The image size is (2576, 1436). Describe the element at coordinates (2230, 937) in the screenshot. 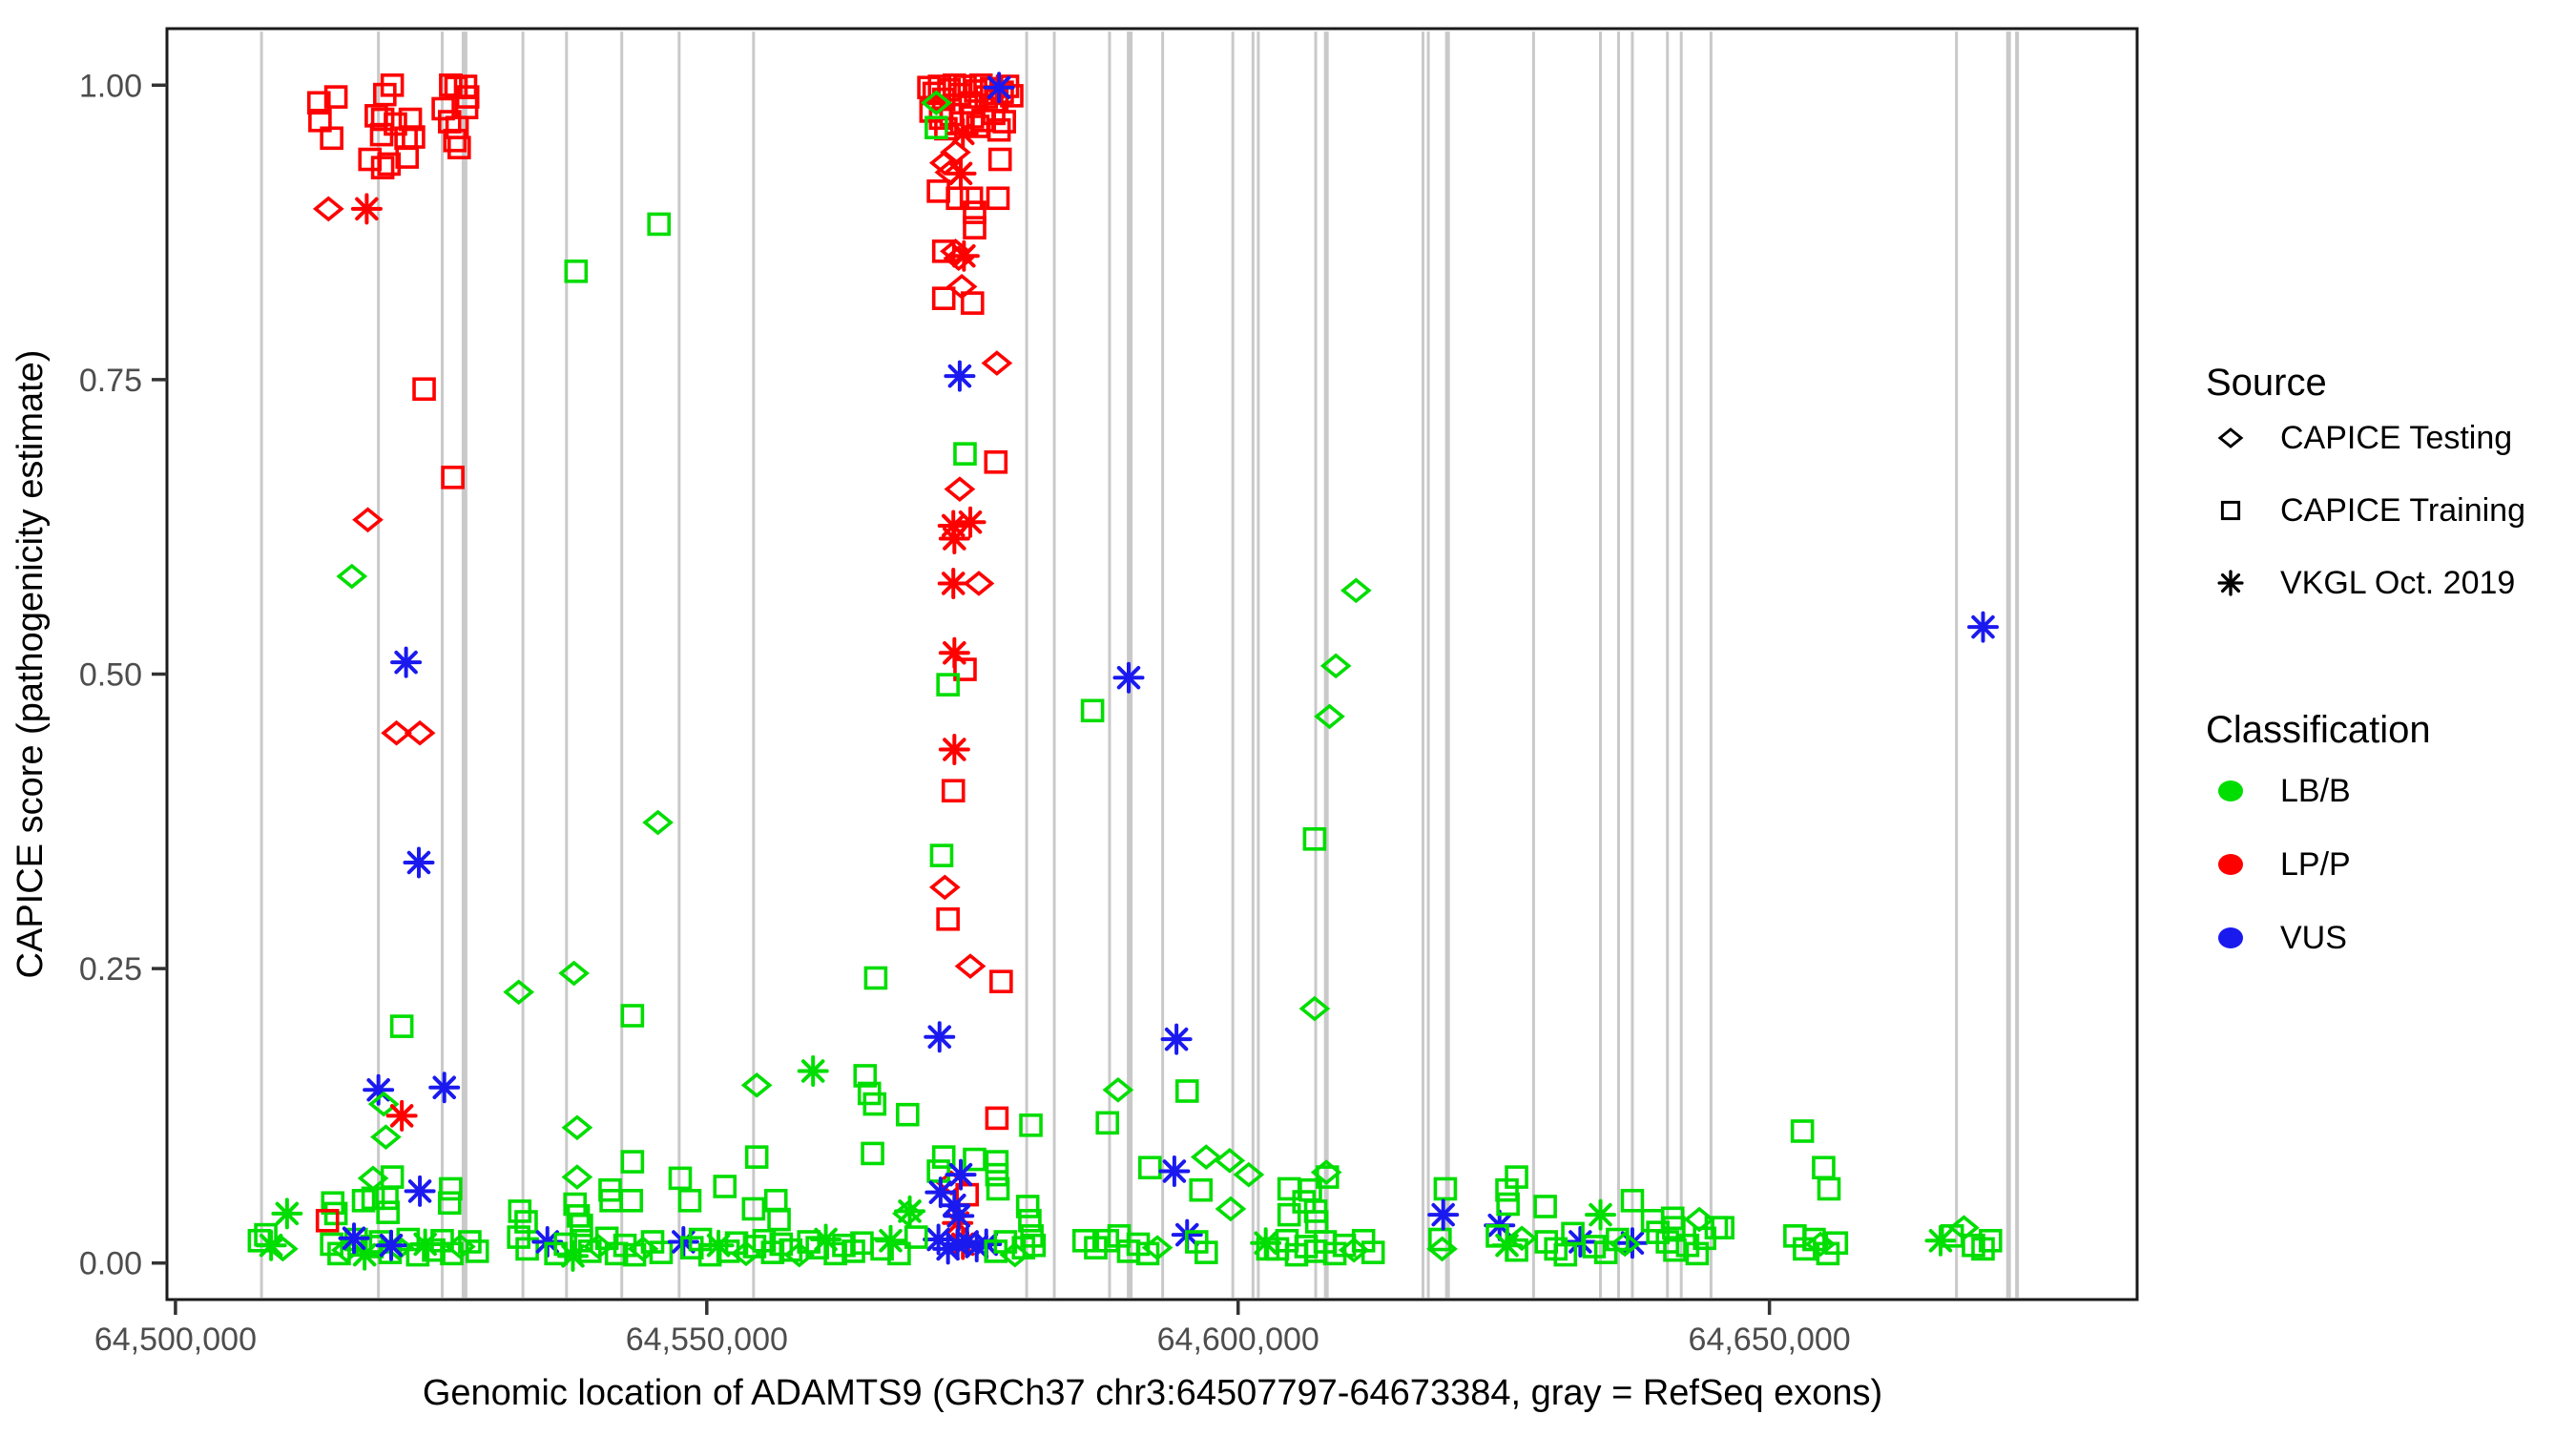

I see `legend-color-dot-b` at that location.